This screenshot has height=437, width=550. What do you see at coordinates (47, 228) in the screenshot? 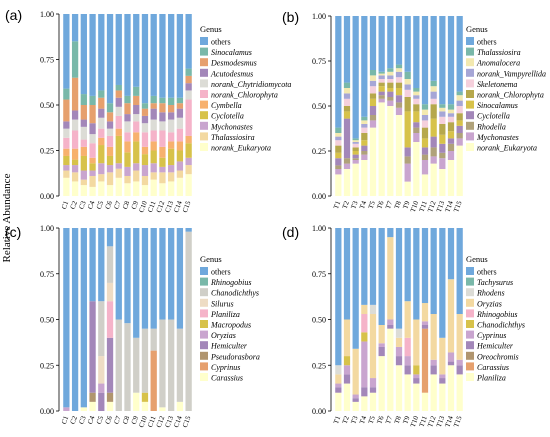
I see `y-tick-label: 1.00` at bounding box center [47, 228].